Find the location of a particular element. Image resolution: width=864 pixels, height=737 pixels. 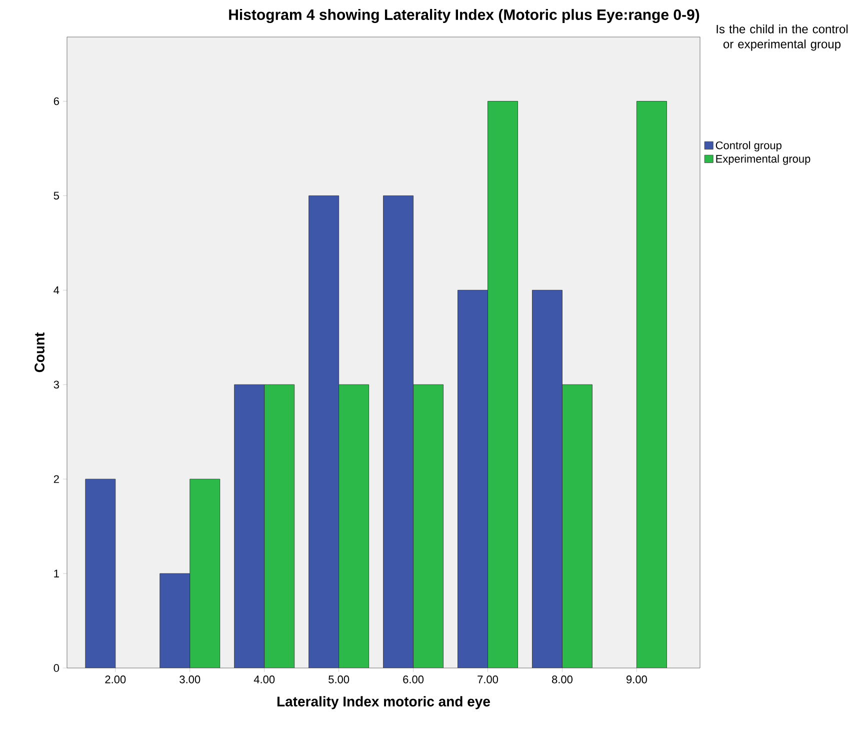

y-tick-label: 1 is located at coordinates (56, 574).